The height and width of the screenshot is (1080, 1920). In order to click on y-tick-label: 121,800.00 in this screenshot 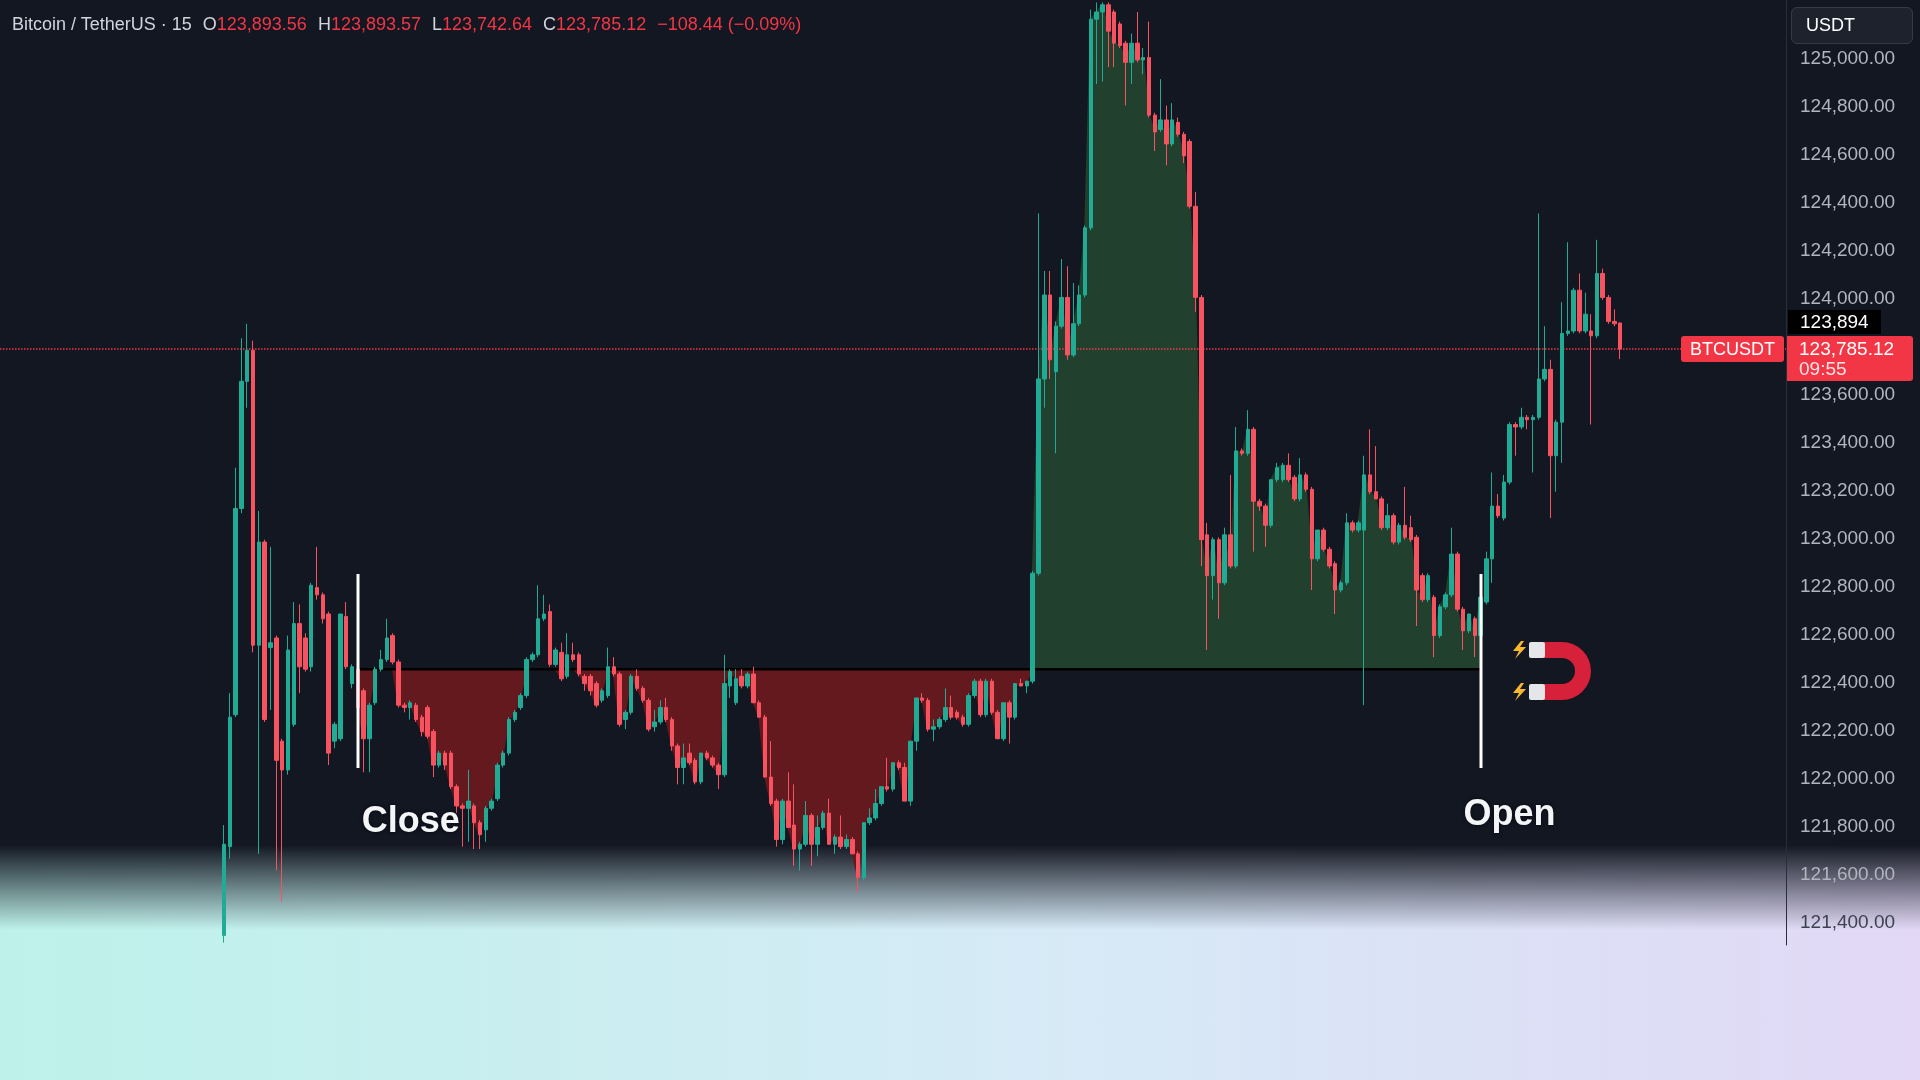, I will do `click(1848, 825)`.